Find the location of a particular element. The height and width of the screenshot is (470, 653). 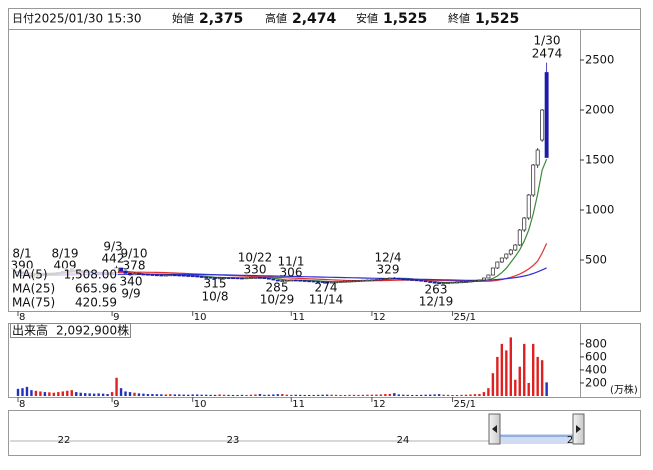

ma-legend-name: MA(25) is located at coordinates (33, 289).